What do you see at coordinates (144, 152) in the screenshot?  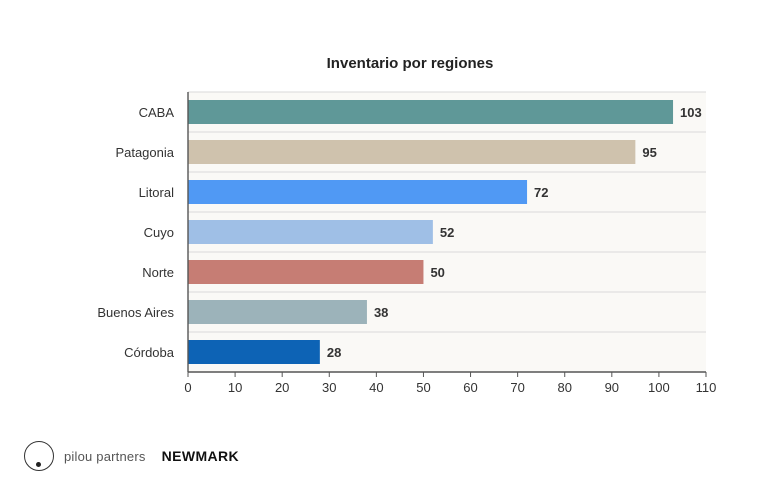 I see `category-label: Patagonia` at bounding box center [144, 152].